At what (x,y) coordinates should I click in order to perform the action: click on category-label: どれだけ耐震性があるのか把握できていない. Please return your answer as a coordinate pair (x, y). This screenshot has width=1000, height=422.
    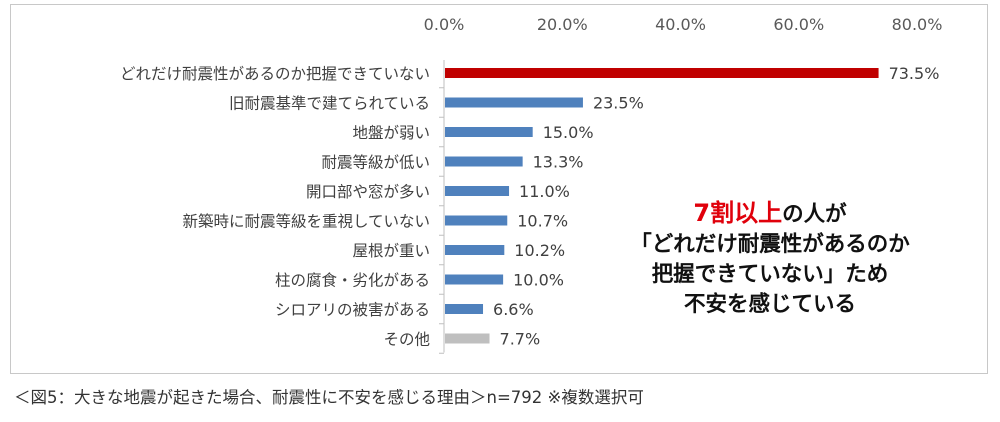
    Looking at the image, I should click on (275, 74).